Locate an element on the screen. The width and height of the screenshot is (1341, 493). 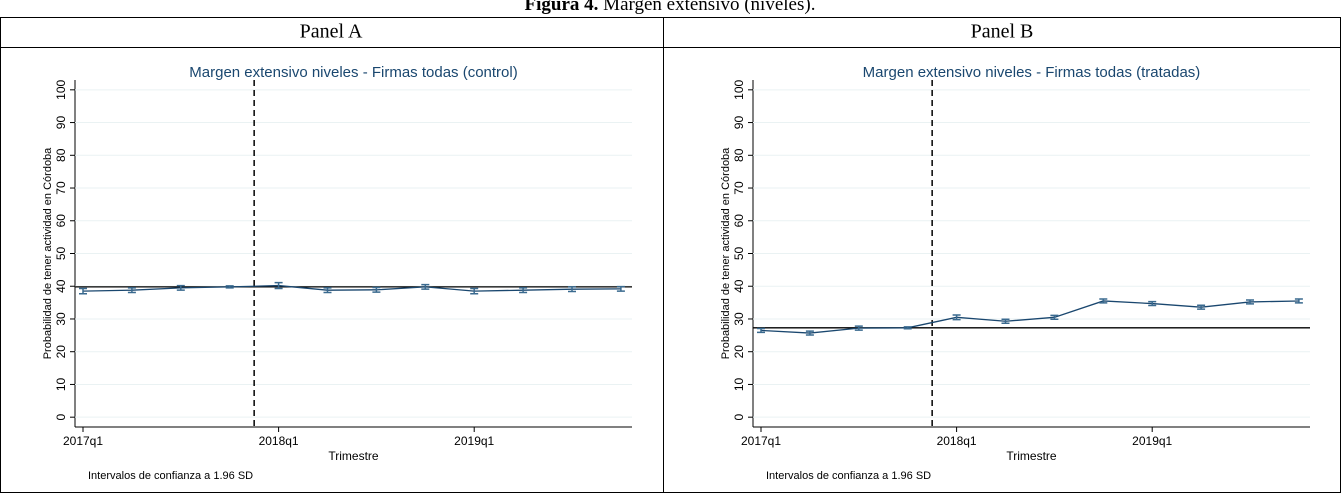
figure-caption: Figura 4. Margen extensivo (niveles). is located at coordinates (670, 7).